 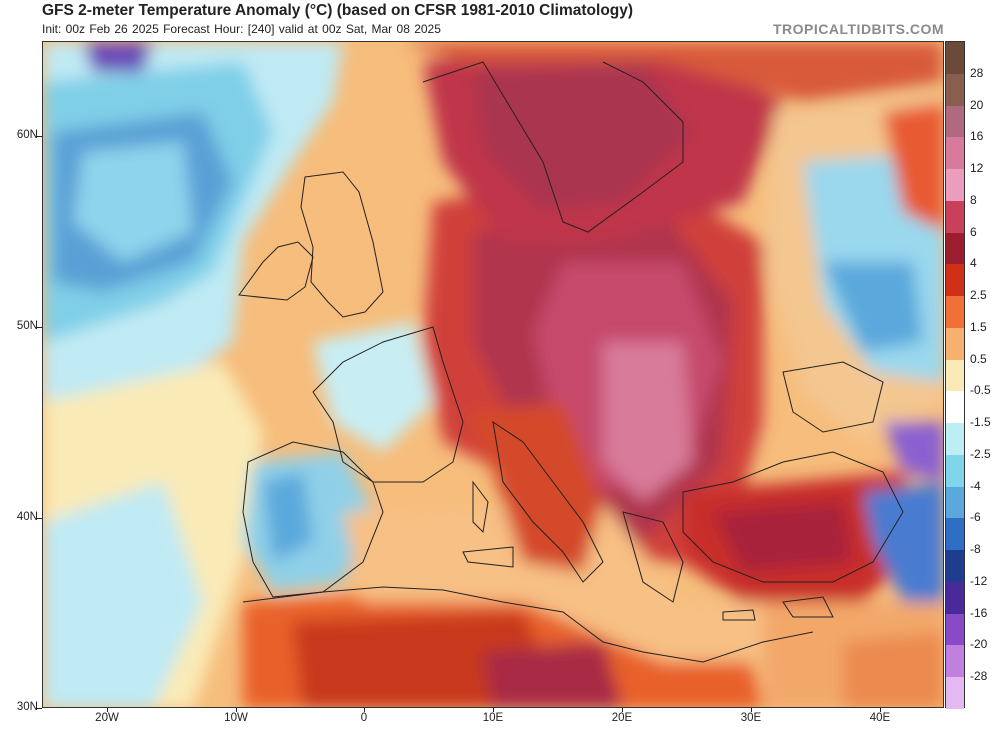 What do you see at coordinates (493, 718) in the screenshot?
I see `lon-label: 10E` at bounding box center [493, 718].